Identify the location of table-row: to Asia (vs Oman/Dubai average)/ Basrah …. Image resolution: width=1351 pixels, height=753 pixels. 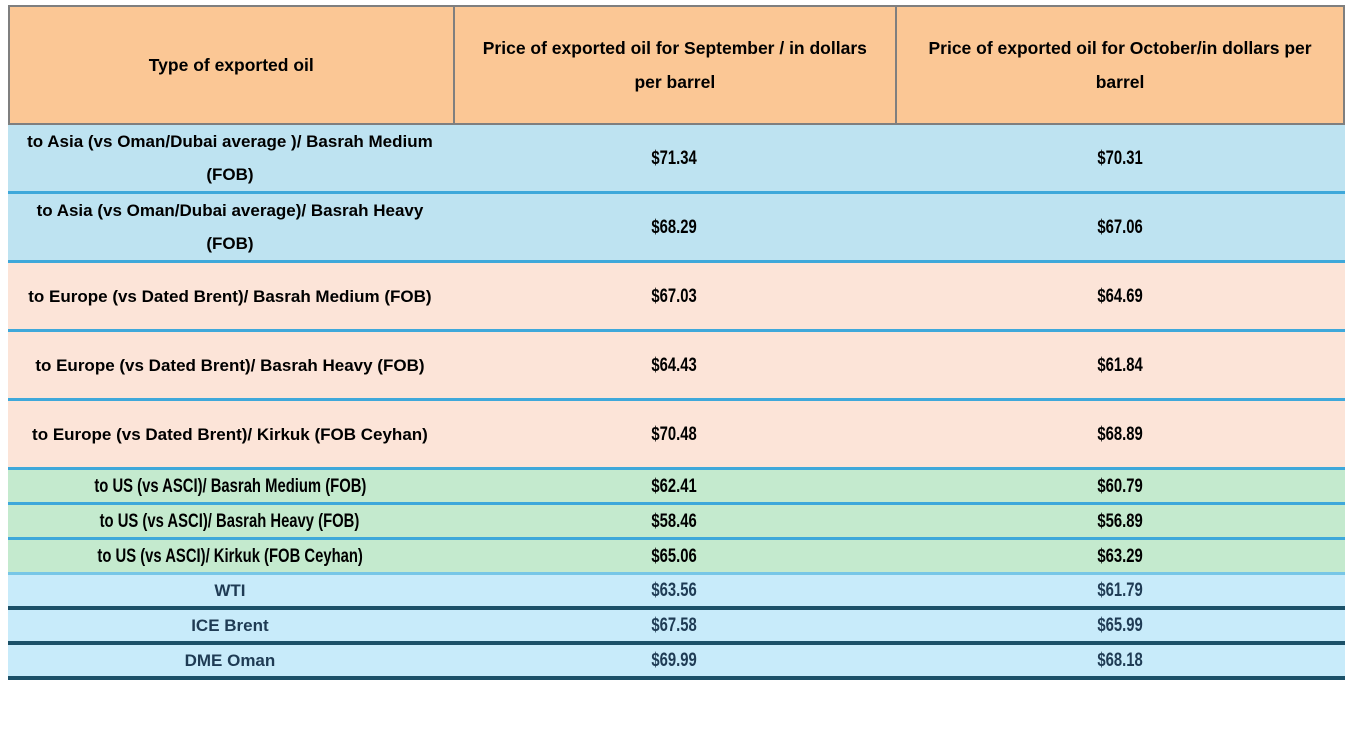
(676, 228).